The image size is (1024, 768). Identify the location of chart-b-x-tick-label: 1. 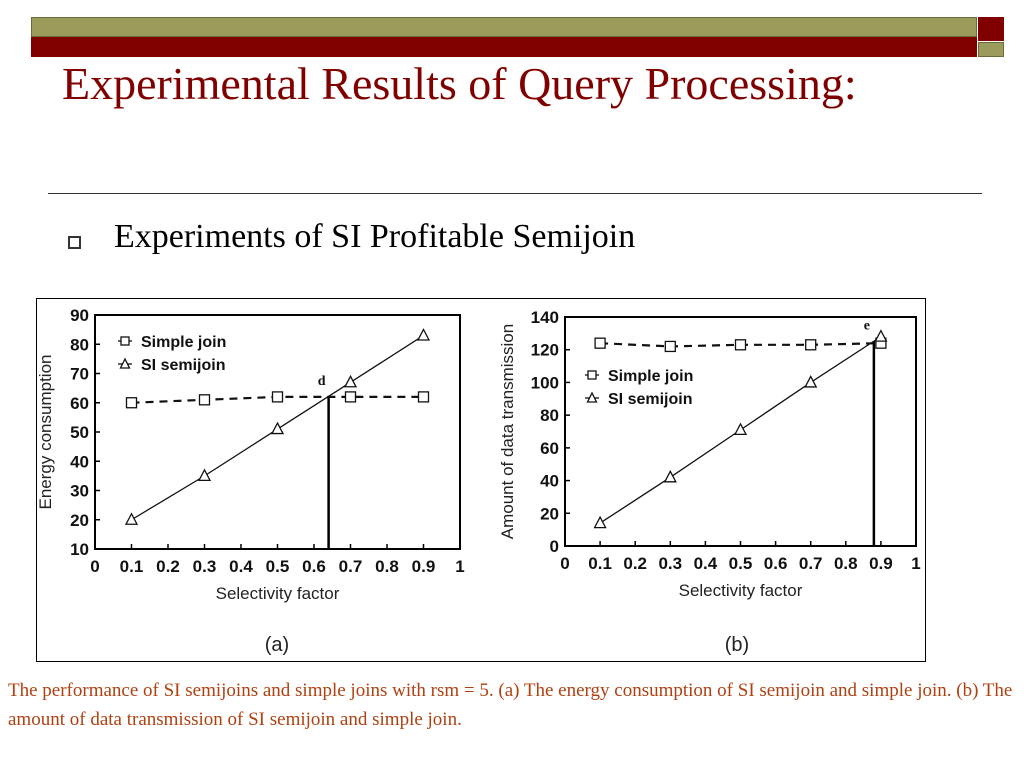
(915, 563).